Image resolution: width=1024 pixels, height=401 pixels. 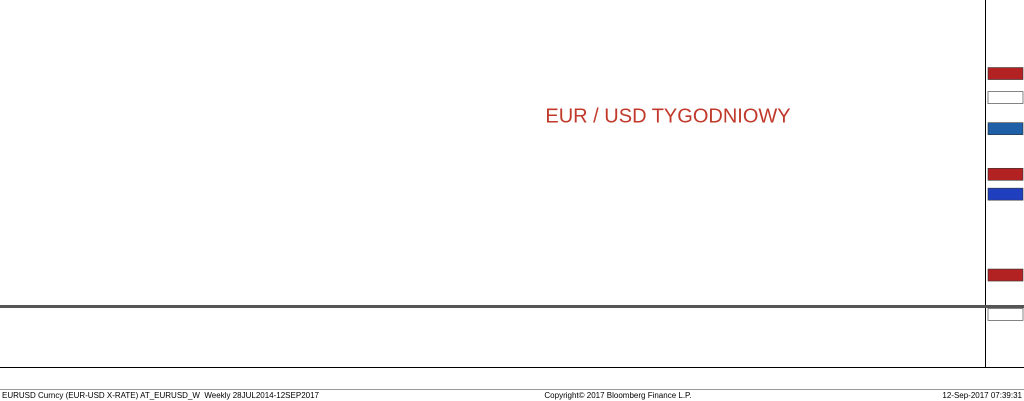 What do you see at coordinates (617, 395) in the screenshot?
I see `footer-copyright: Copyright© 2017 Bloomberg Finance L.P.` at bounding box center [617, 395].